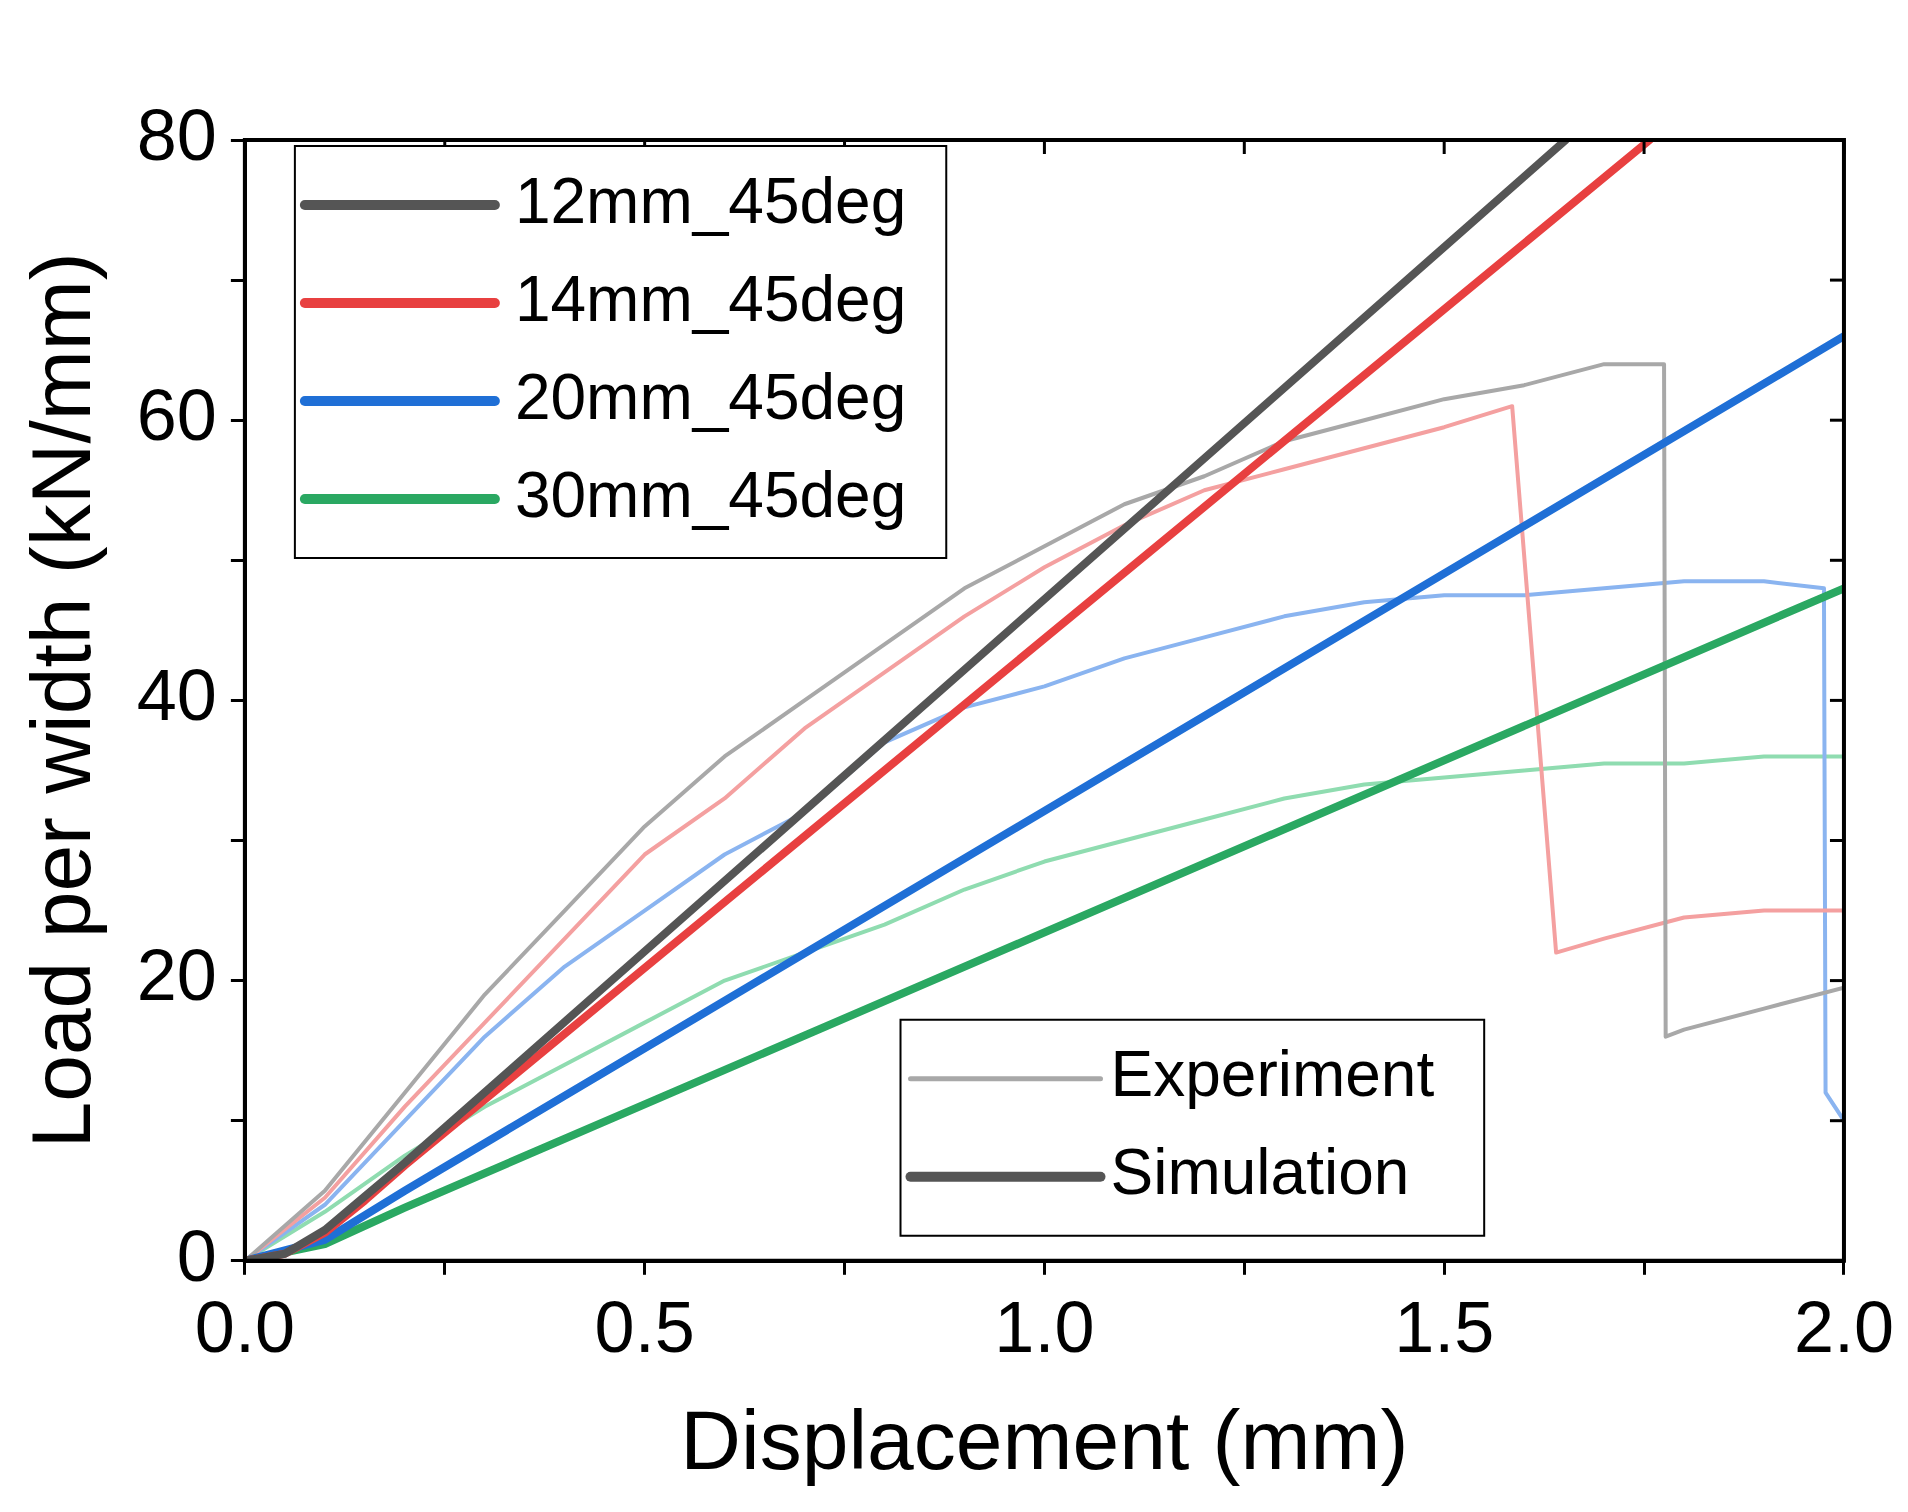  What do you see at coordinates (176, 695) in the screenshot?
I see `y-tick-label: 40` at bounding box center [176, 695].